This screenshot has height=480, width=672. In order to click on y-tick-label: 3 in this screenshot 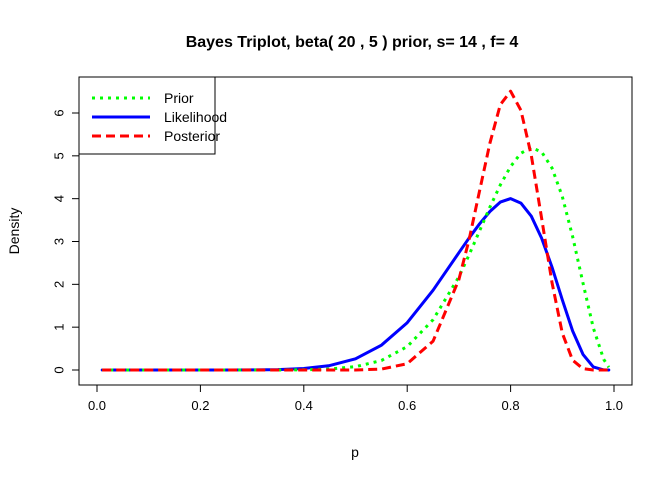, I will do `click(58, 241)`.